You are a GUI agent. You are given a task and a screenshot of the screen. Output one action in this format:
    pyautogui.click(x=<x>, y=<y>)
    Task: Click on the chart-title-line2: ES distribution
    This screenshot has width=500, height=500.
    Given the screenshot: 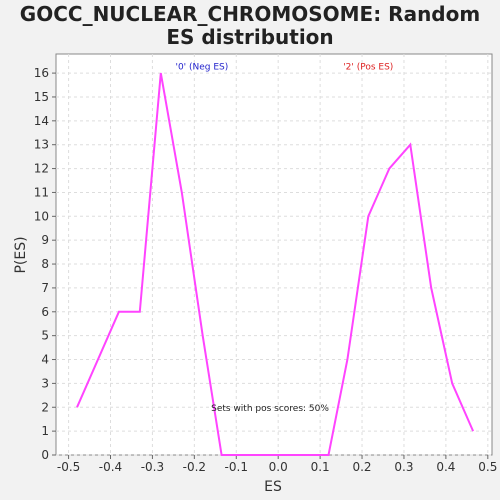 What is the action you would take?
    pyautogui.click(x=250, y=37)
    